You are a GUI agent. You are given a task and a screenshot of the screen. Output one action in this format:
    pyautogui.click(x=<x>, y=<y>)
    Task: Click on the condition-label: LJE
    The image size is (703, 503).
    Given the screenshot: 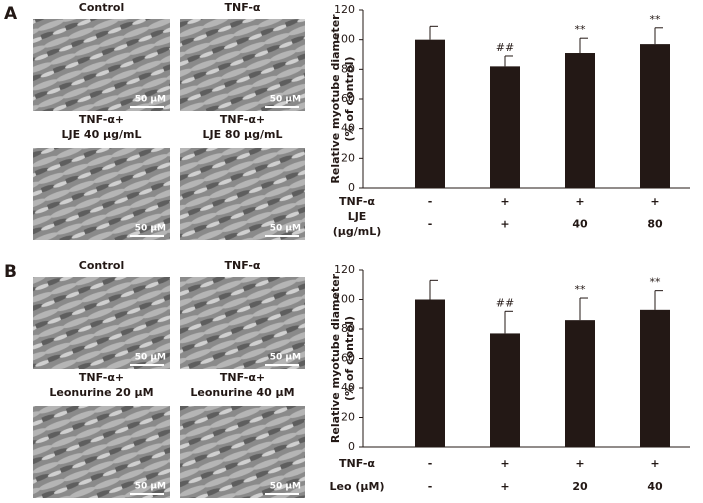 What is the action you would take?
    pyautogui.click(x=357, y=216)
    